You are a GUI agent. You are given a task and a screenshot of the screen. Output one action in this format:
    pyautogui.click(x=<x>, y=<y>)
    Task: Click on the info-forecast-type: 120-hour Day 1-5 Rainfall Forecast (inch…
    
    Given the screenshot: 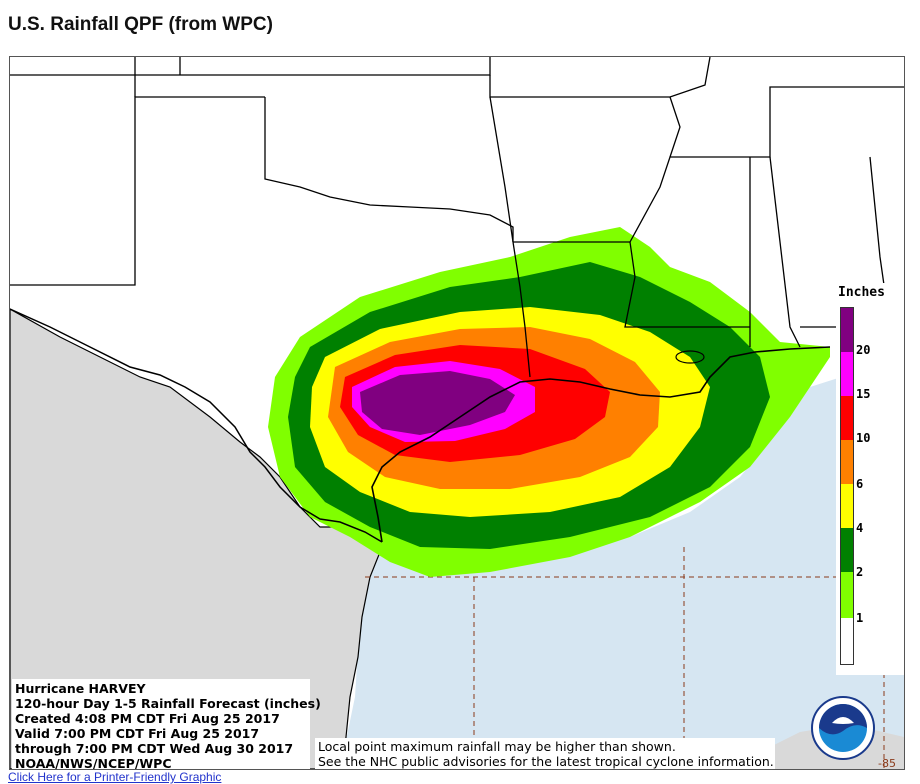 What is the action you would take?
    pyautogui.click(x=168, y=703)
    